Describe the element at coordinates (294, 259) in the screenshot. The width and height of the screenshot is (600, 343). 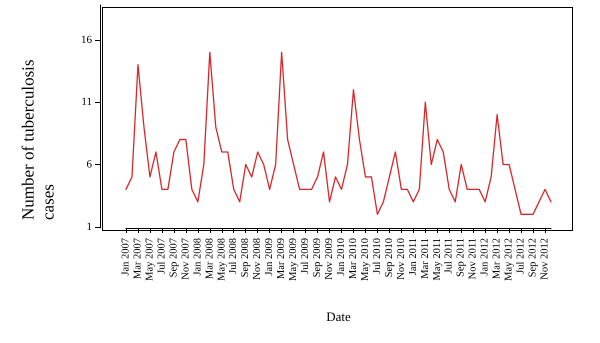
I see `x-tick-label: May 2009` at that location.